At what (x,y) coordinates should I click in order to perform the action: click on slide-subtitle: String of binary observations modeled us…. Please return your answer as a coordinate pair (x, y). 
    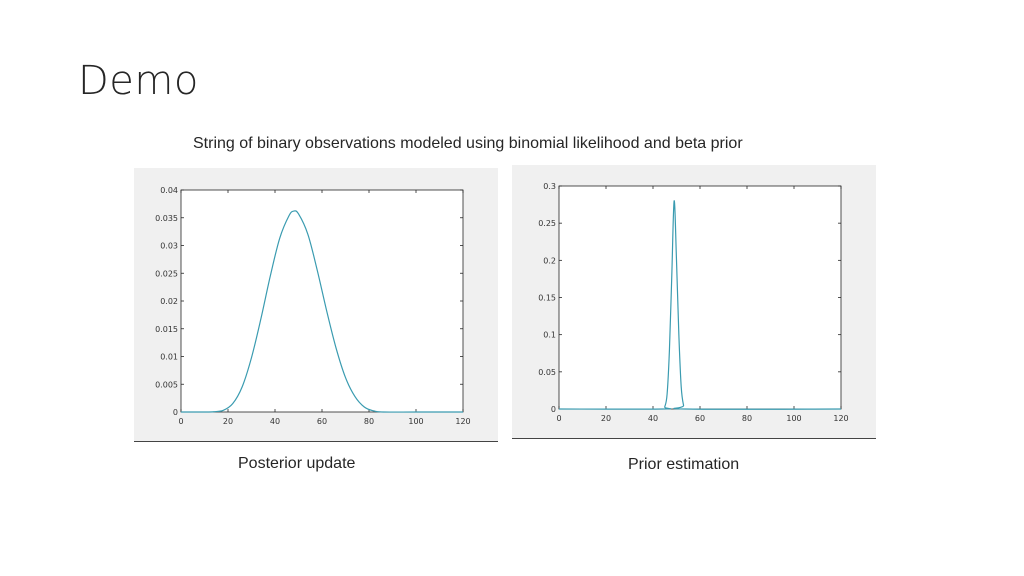
    Looking at the image, I should click on (468, 143).